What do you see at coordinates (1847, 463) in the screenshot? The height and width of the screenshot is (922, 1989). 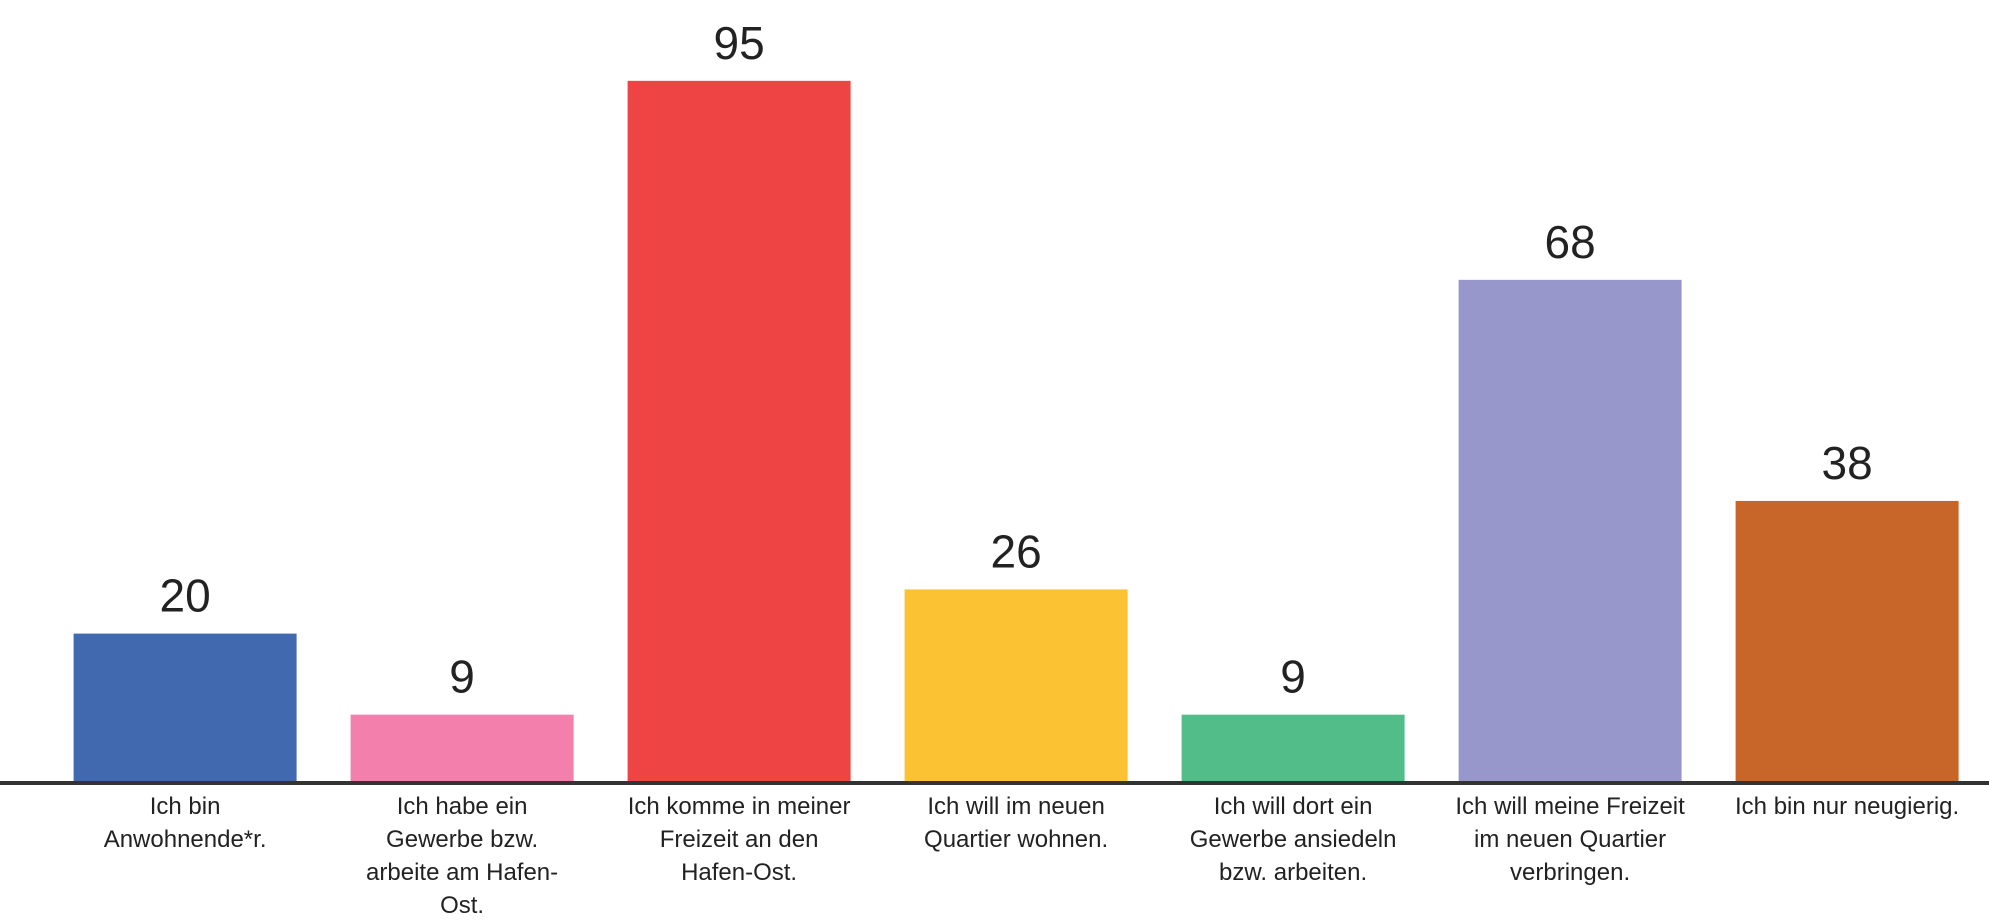 I see `value-label: 38` at bounding box center [1847, 463].